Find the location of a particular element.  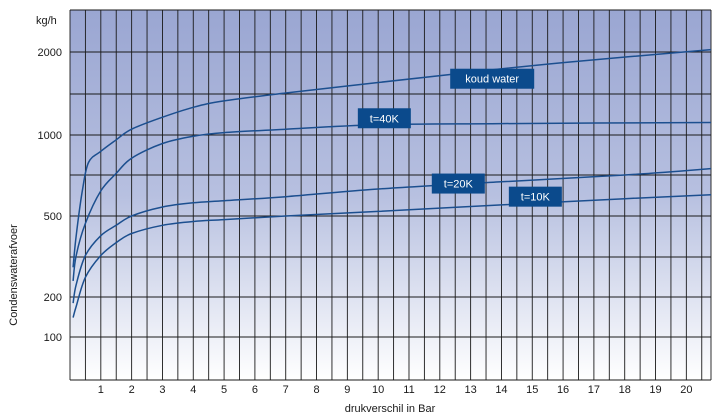

x-tick-label: 5 is located at coordinates (224, 390).